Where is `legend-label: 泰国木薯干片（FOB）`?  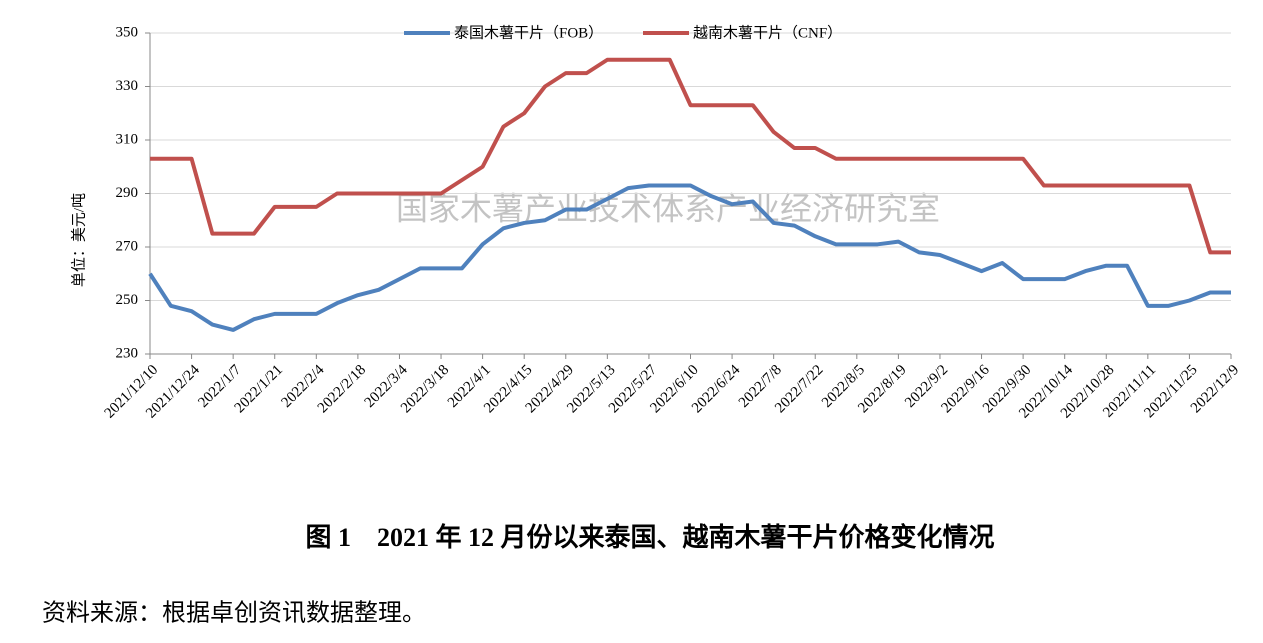
legend-label: 泰国木薯干片（FOB） is located at coordinates (528, 32).